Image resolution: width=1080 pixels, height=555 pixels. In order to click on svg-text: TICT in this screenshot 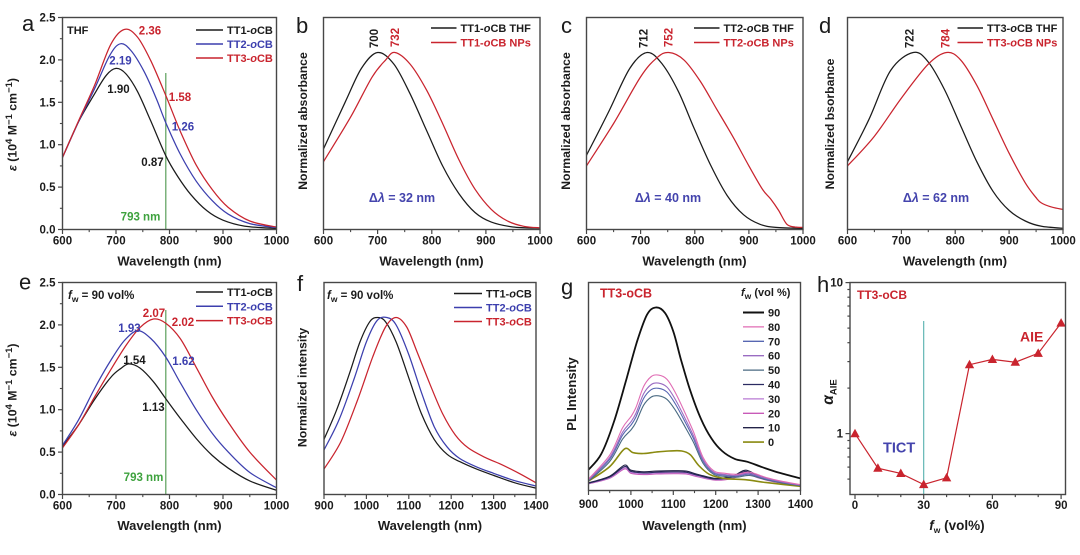, I will do `click(899, 449)`.